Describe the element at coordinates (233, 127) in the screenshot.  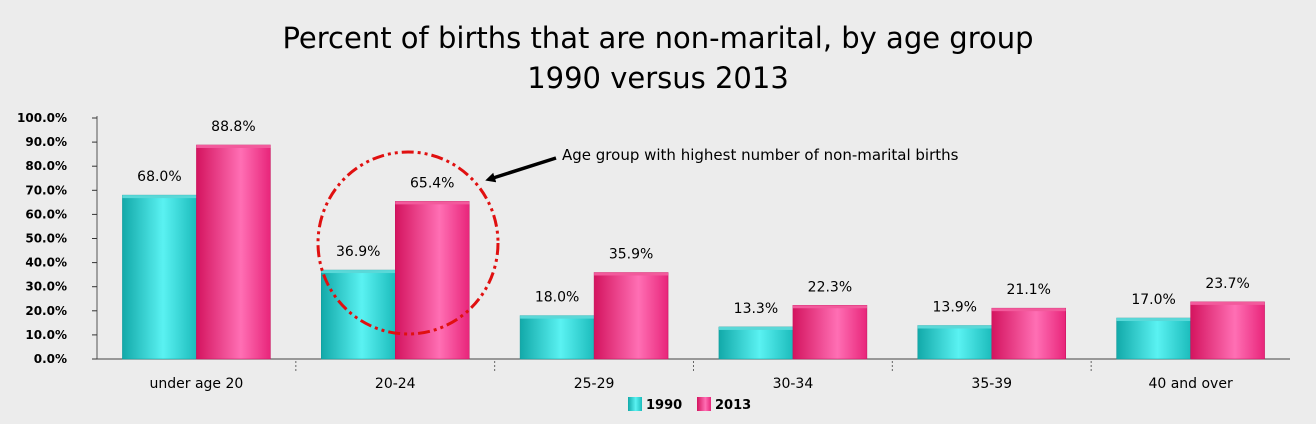
I see `data-label-2013-0: 88.8%` at that location.